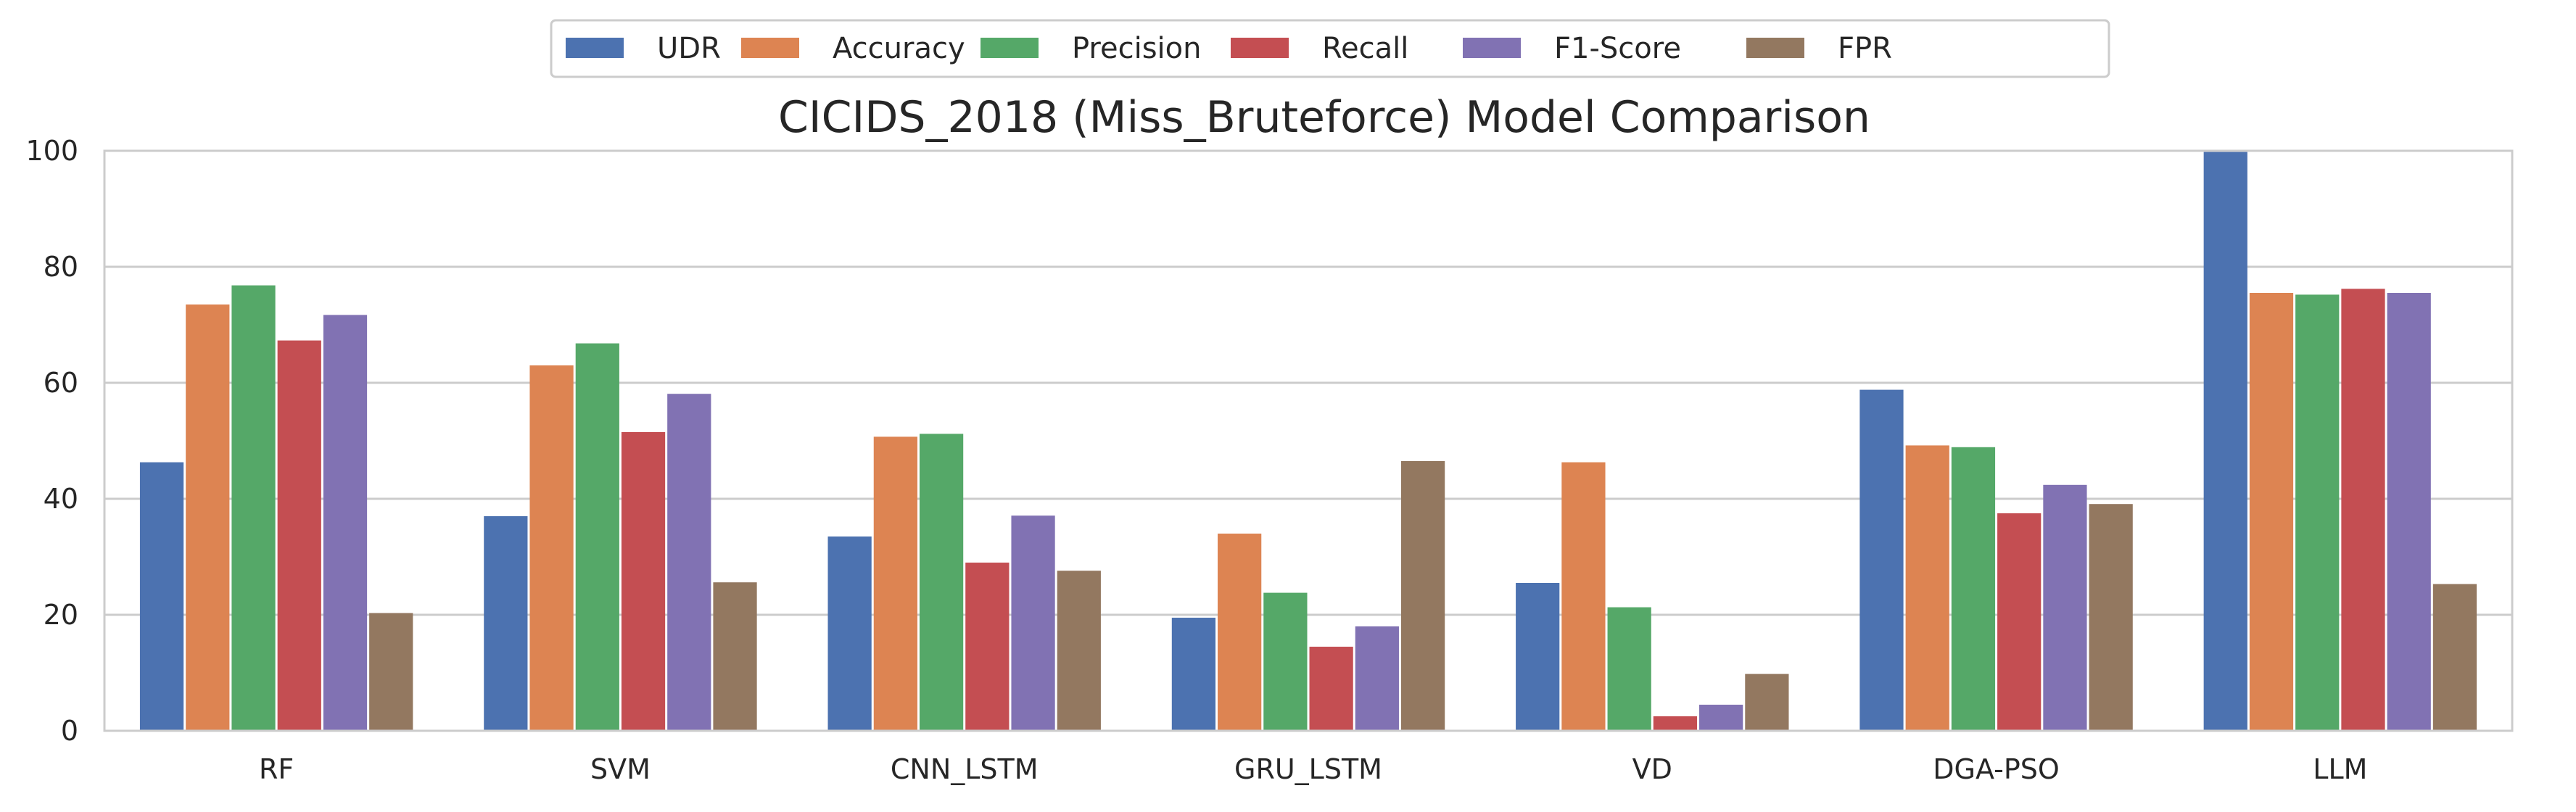 The image size is (2576, 812). I want to click on bar-recall-gru_lstm, so click(1331, 689).